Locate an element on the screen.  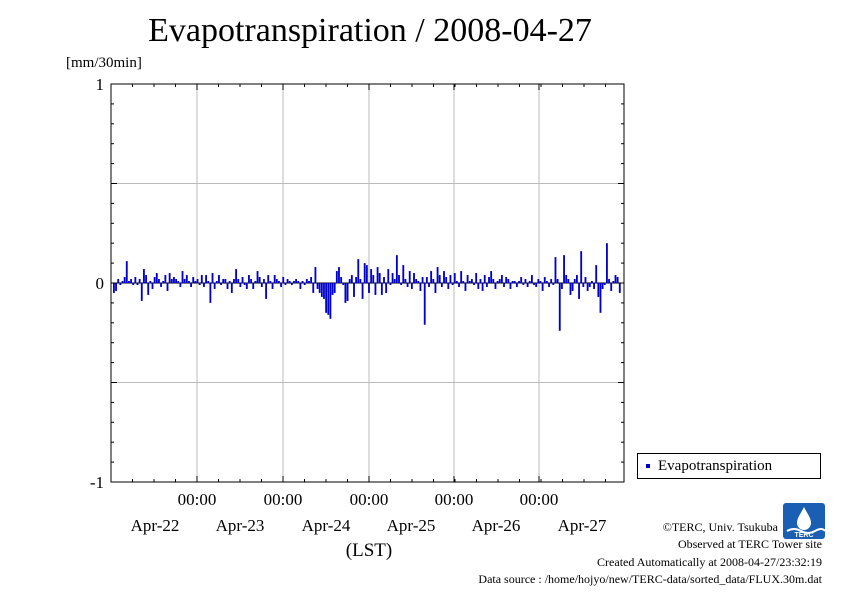
footer-copyright: ©TERC, Univ. Tsukuba is located at coordinates (720, 527).